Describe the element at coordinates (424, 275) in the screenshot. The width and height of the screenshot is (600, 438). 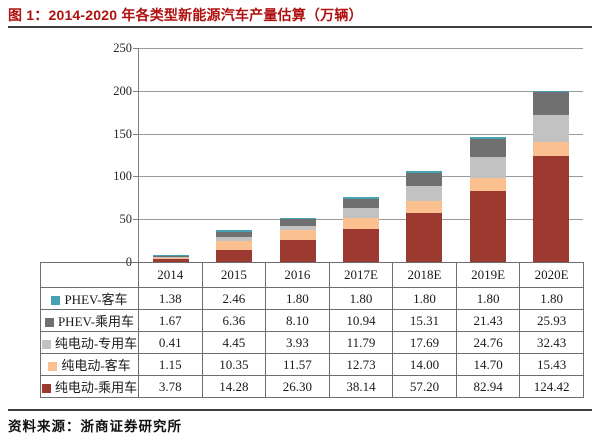
I see `table-header-year: 2018E` at that location.